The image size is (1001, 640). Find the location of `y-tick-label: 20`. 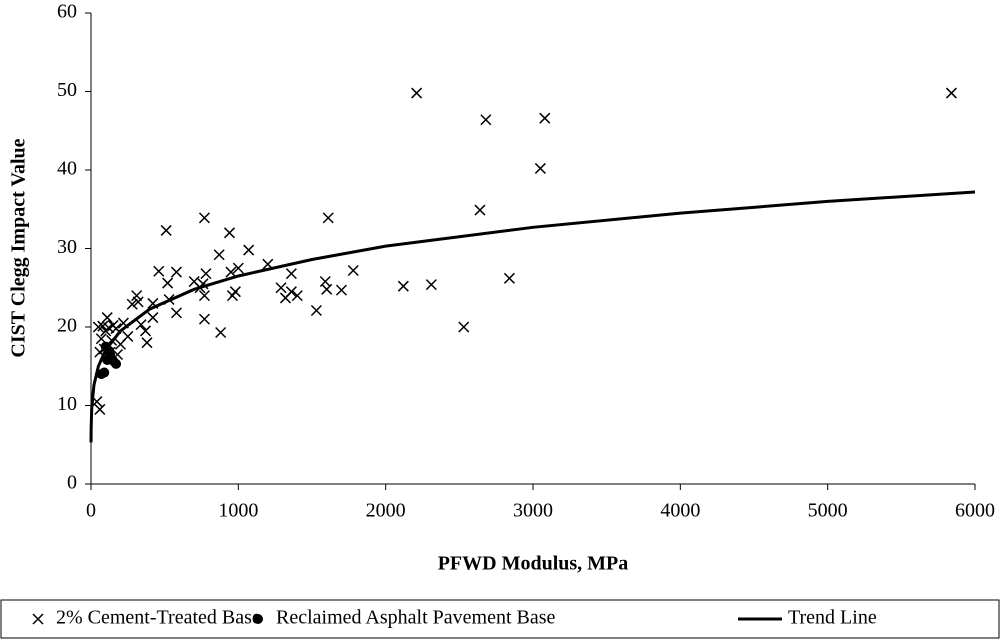

y-tick-label: 20 is located at coordinates (67, 326).